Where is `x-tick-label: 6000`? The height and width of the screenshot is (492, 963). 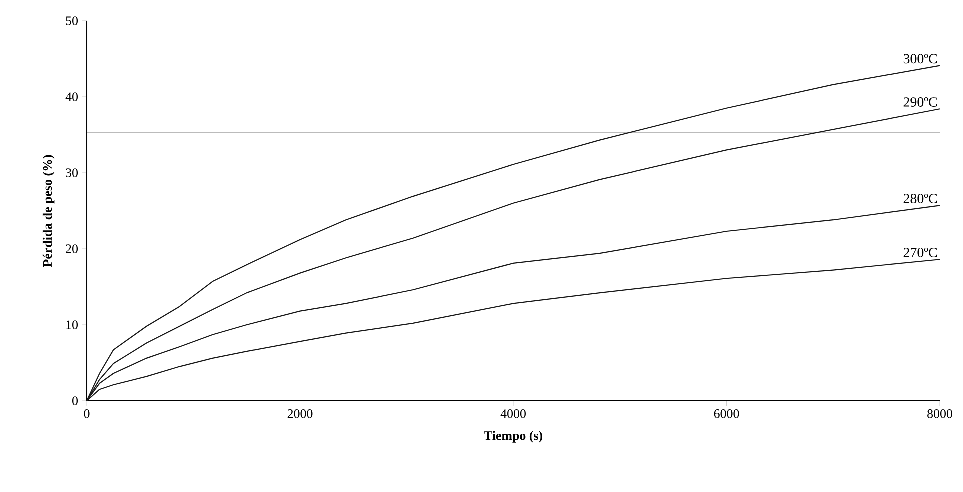 x-tick-label: 6000 is located at coordinates (727, 414).